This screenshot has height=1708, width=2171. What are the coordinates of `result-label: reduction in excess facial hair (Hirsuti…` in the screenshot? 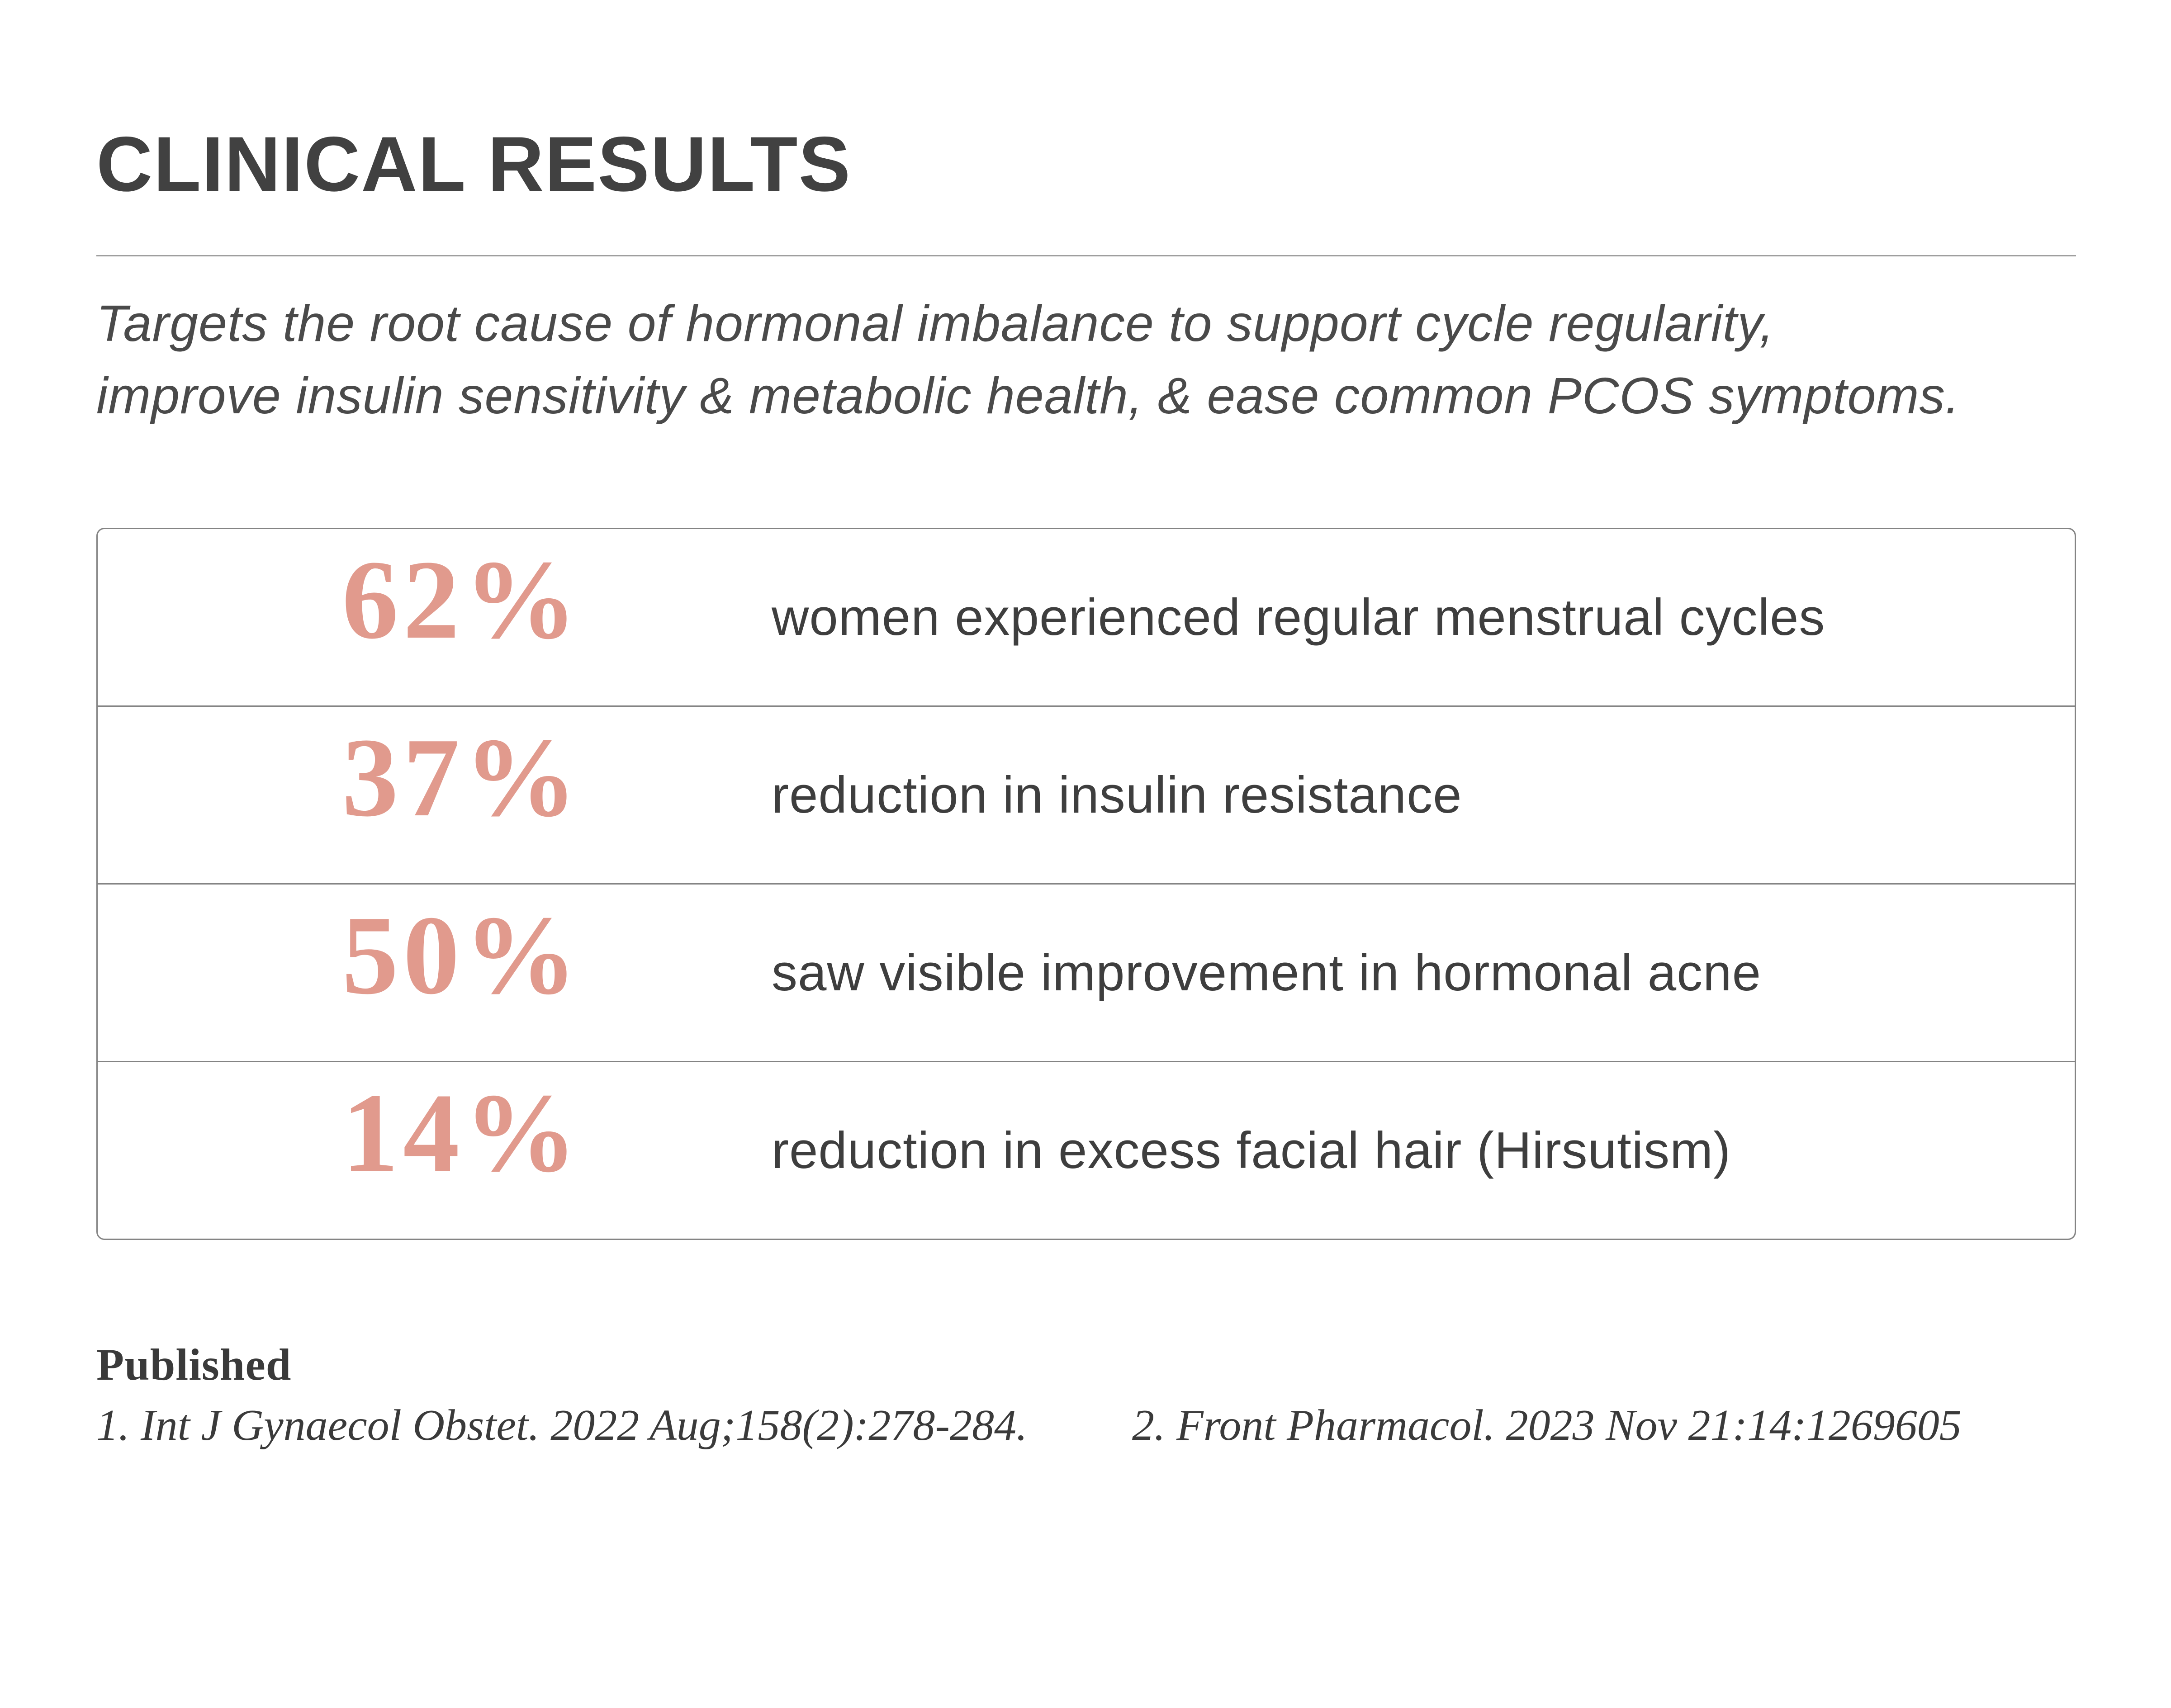 It's located at (1251, 1150).